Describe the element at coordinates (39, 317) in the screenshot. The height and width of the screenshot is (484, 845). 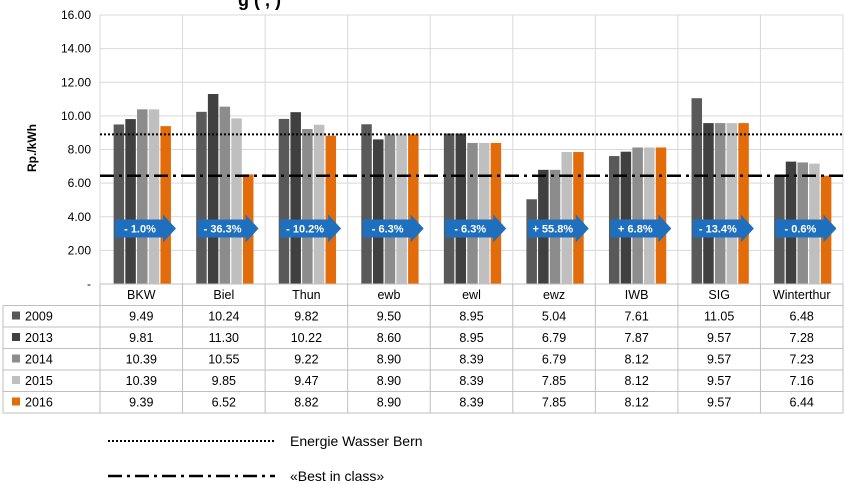
I see `series-name: 2009` at that location.